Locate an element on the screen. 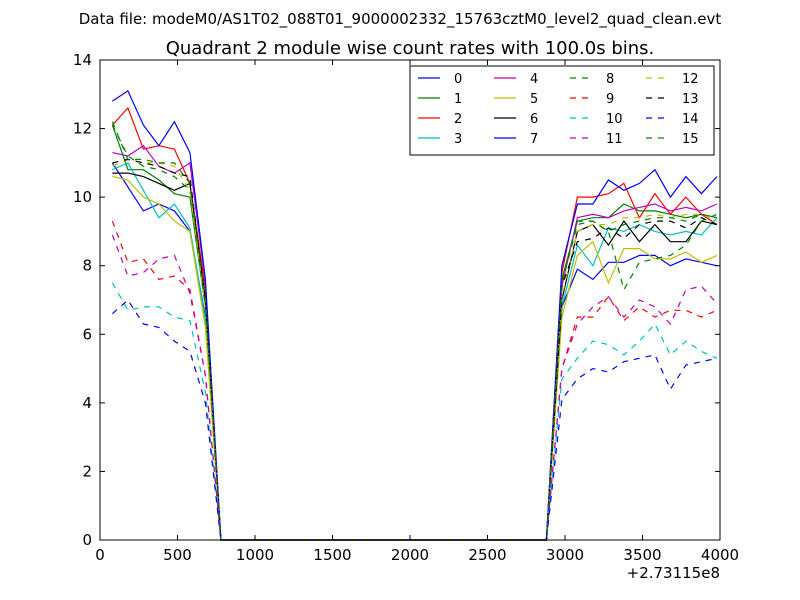  legend-label-0: 0 is located at coordinates (458, 79).